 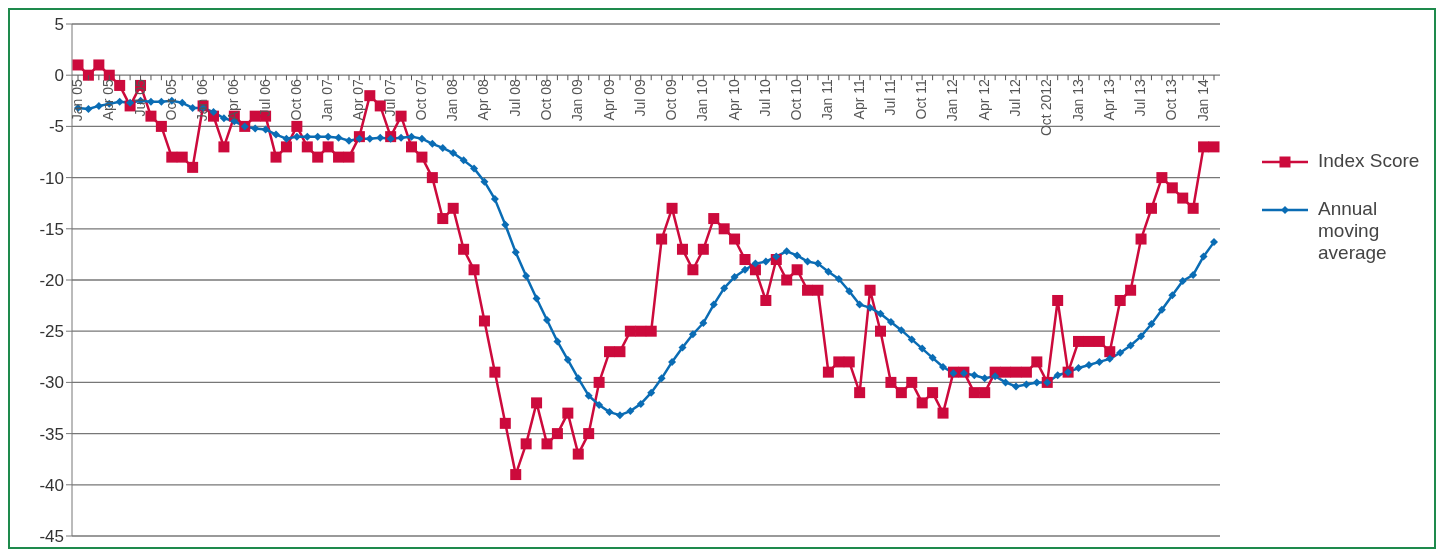 I want to click on x-tick-label: Jan 05, so click(x=77, y=100).